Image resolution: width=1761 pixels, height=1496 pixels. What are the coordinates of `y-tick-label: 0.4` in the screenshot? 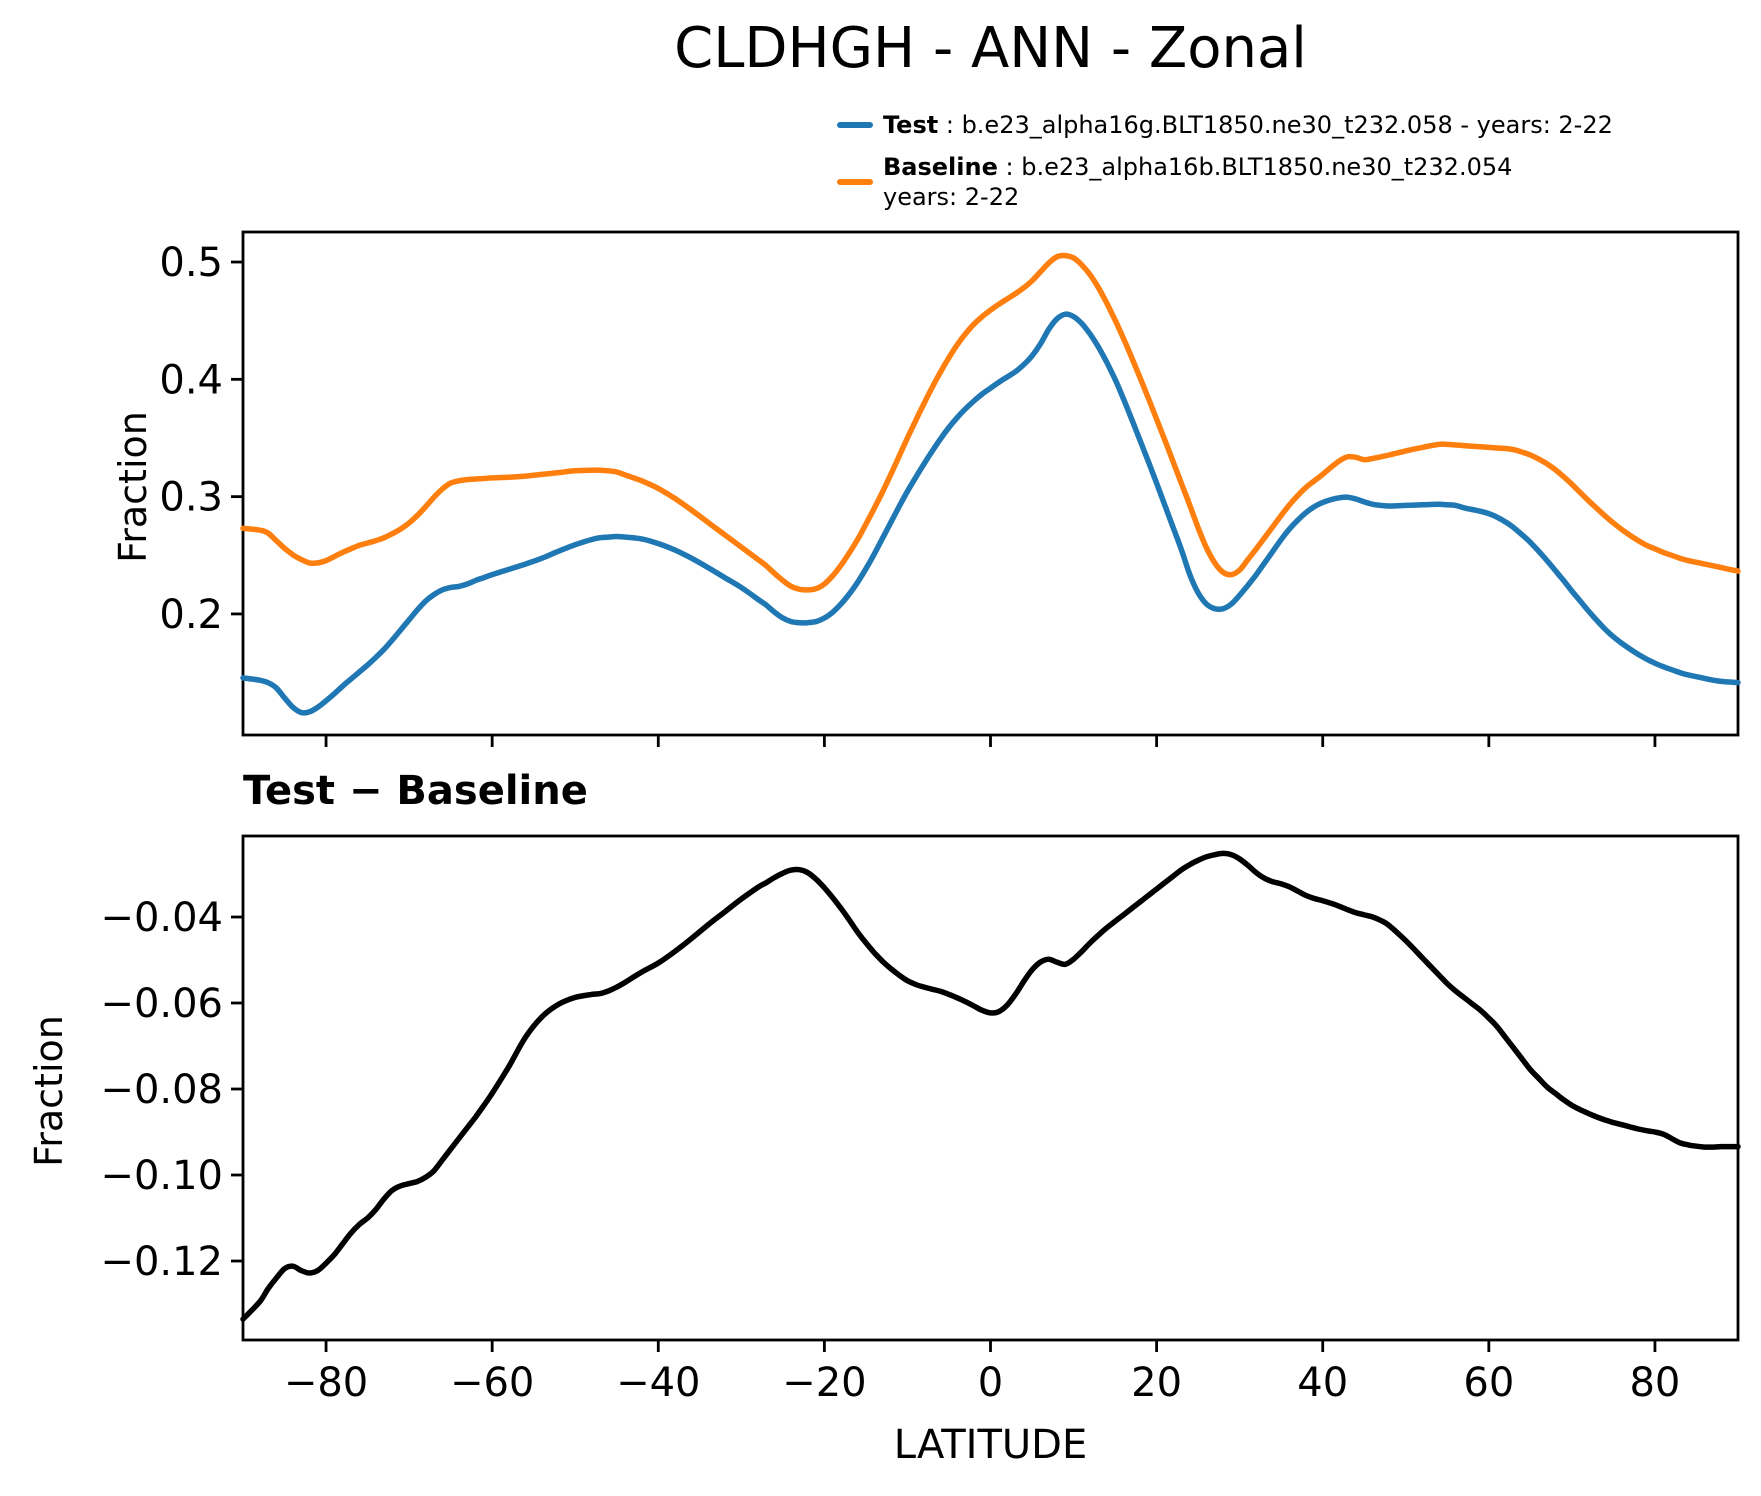 It's located at (191, 380).